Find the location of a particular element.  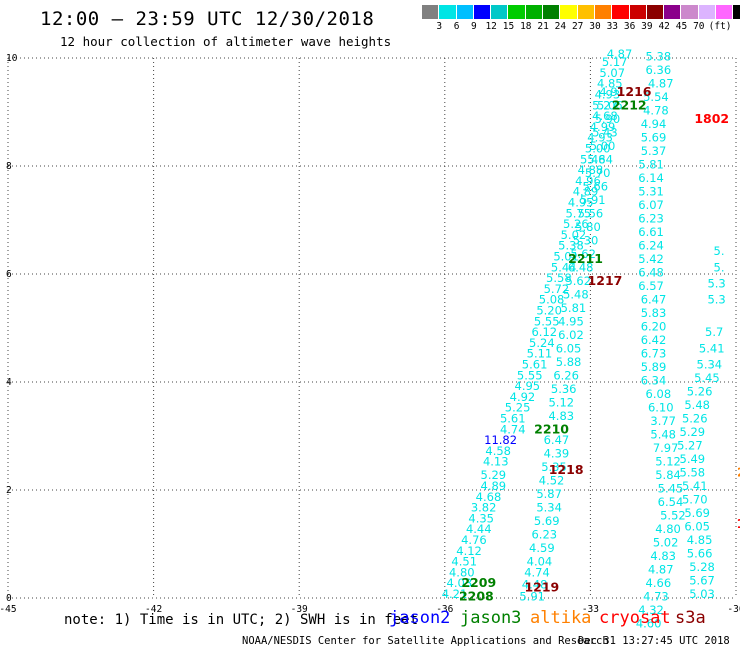

wave-height-value: 4.99 is located at coordinates (603, 127).